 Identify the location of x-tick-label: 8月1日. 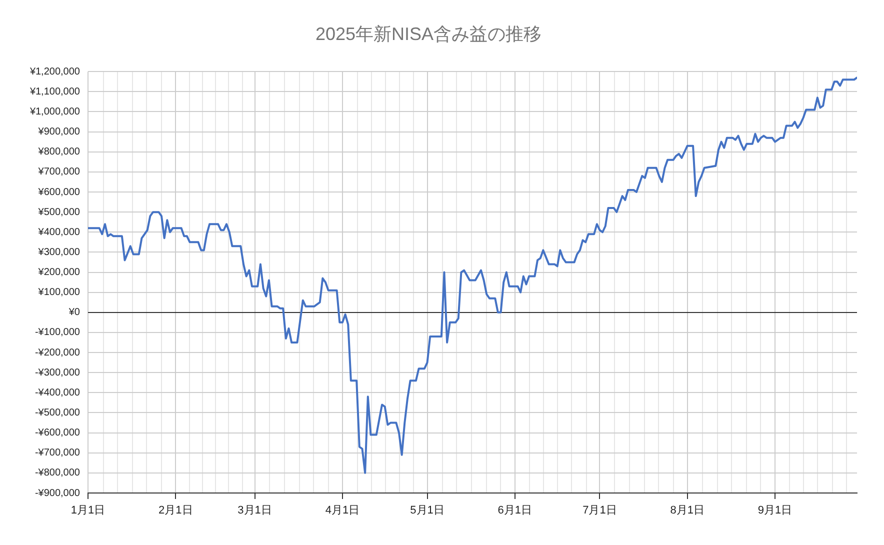
(687, 510).